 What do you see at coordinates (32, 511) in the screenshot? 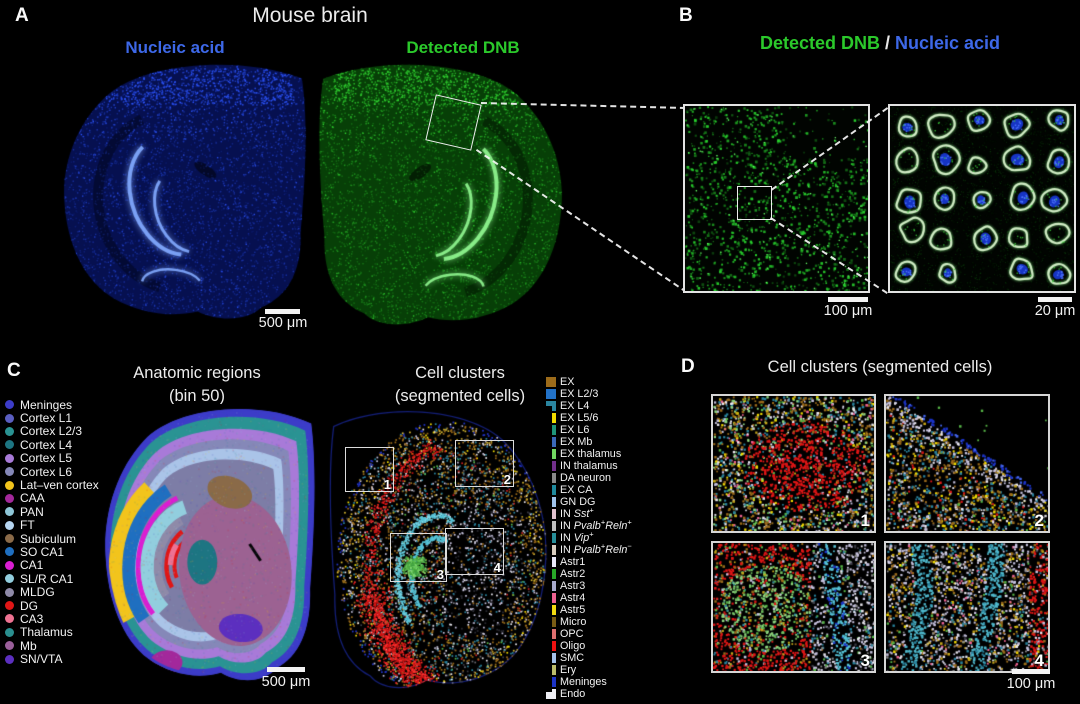
I see `legend-label: PAN` at bounding box center [32, 511].